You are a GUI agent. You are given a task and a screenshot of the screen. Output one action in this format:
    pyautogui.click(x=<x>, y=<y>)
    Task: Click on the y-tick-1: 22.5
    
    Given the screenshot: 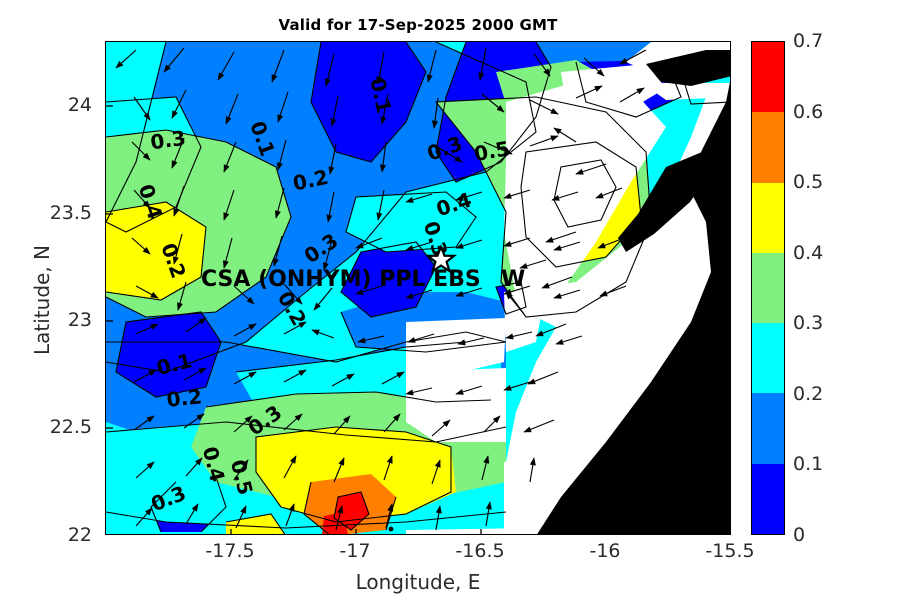 What is the action you would take?
    pyautogui.click(x=70, y=427)
    